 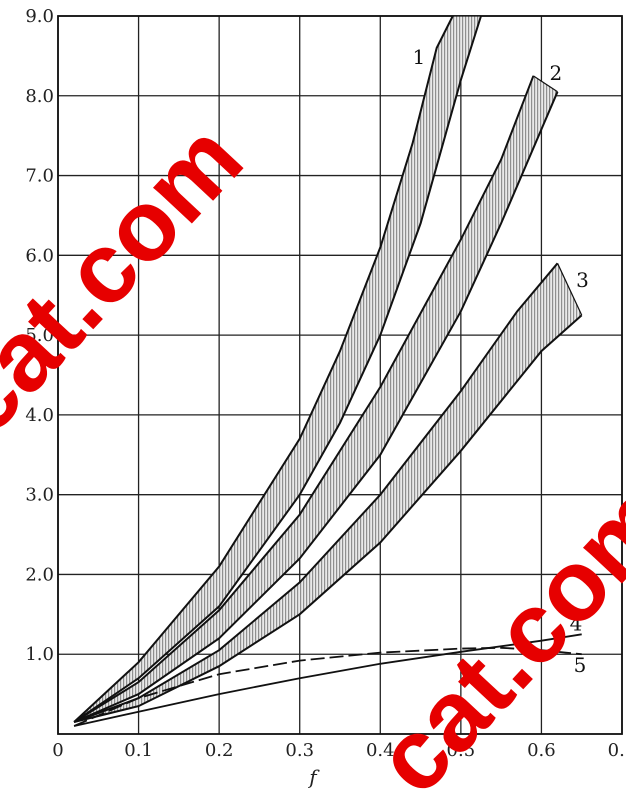 I want to click on x-tick-label-7: 0.7, so click(x=617, y=750).